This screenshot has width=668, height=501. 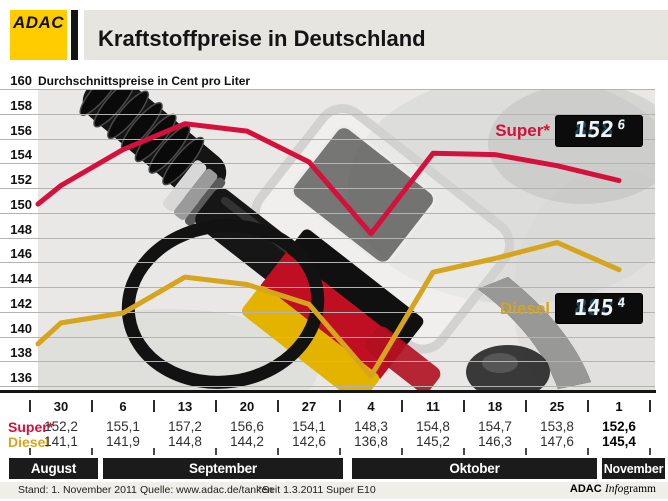 I want to click on footer-brand-info: Info, so click(x=614, y=489).